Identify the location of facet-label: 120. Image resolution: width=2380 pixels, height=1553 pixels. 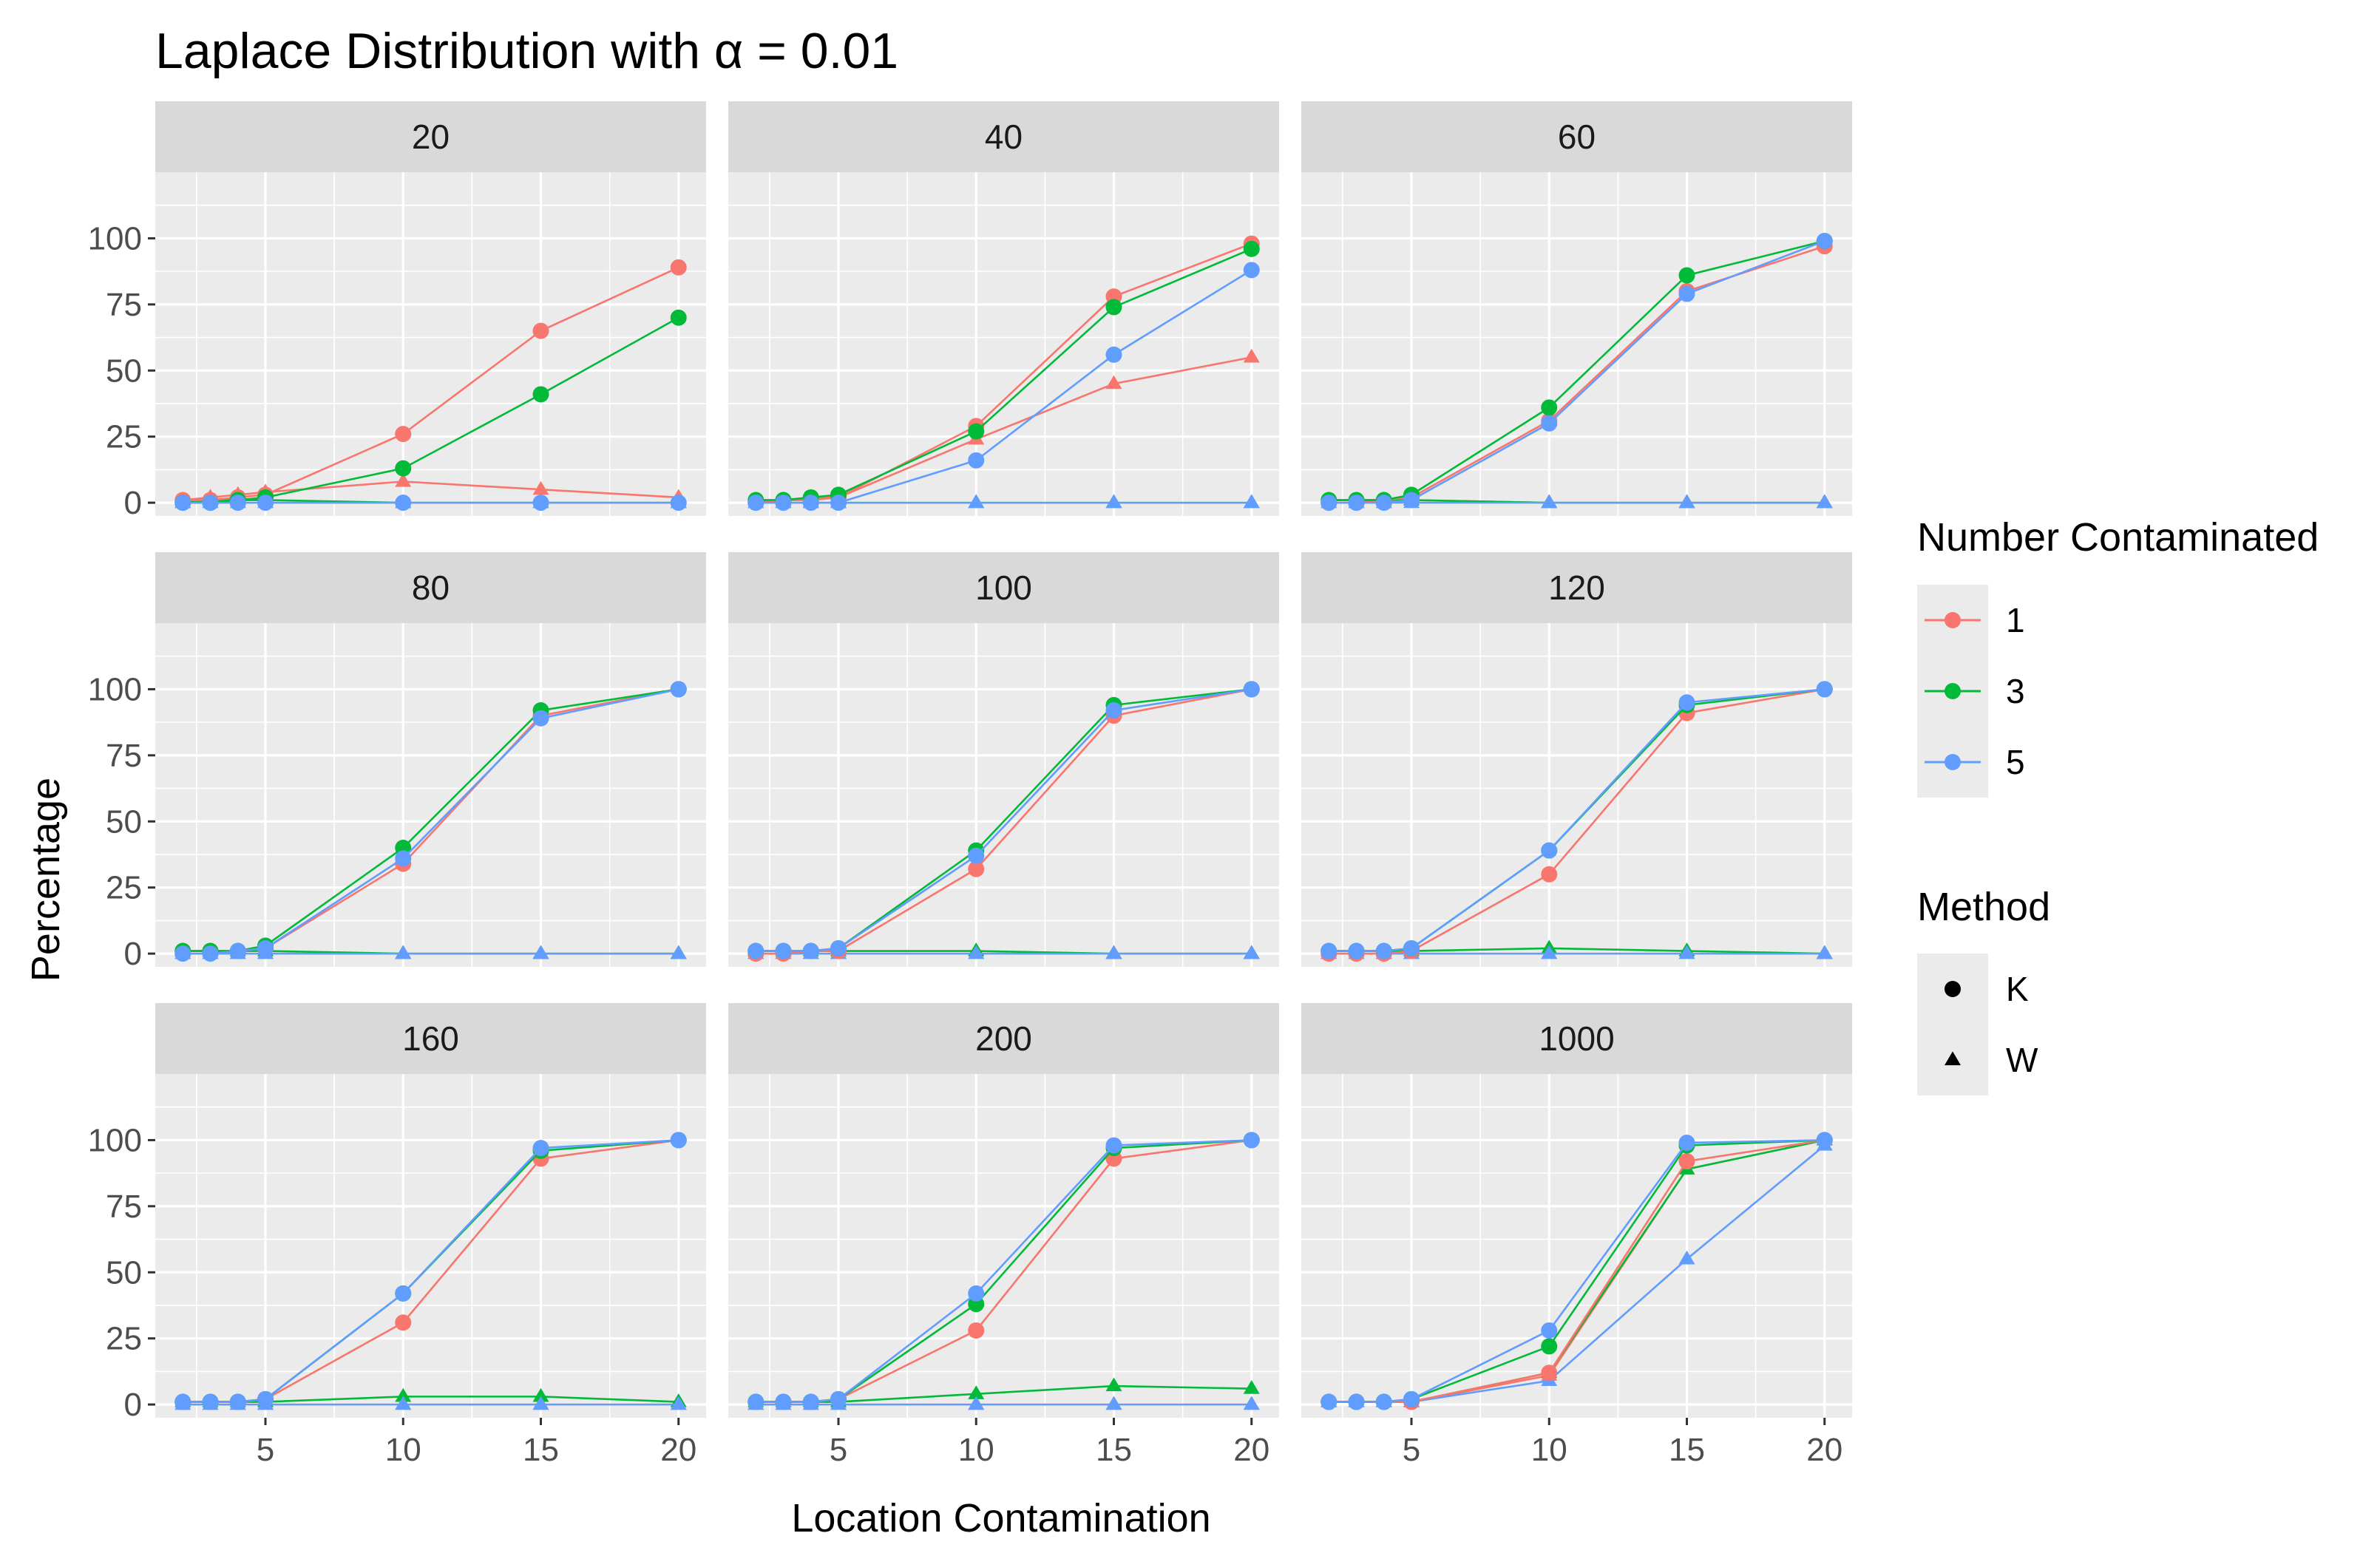
(1577, 587).